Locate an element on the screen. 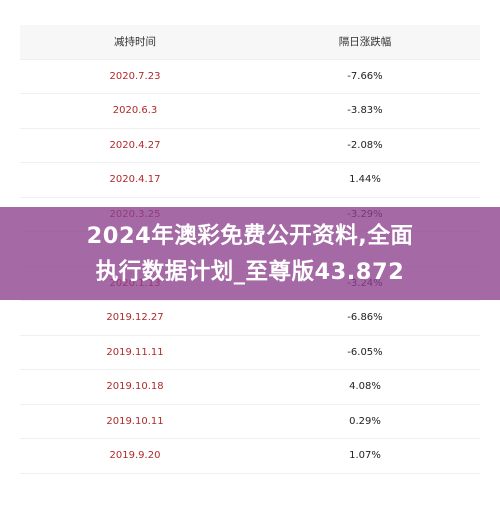 The image size is (500, 518). row-change: 0.29% is located at coordinates (365, 421).